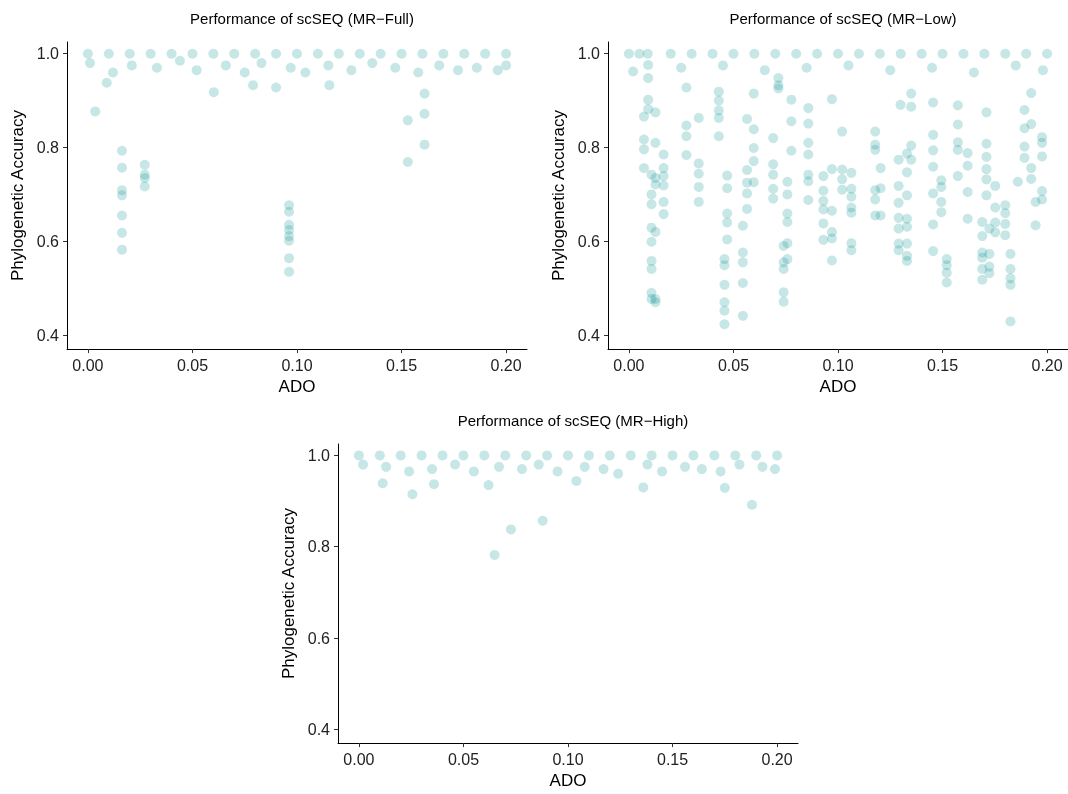 This screenshot has height=794, width=1068. Describe the element at coordinates (843, 18) in the screenshot. I see `chart-title: Performance of scSEQ (MR−Low)` at that location.